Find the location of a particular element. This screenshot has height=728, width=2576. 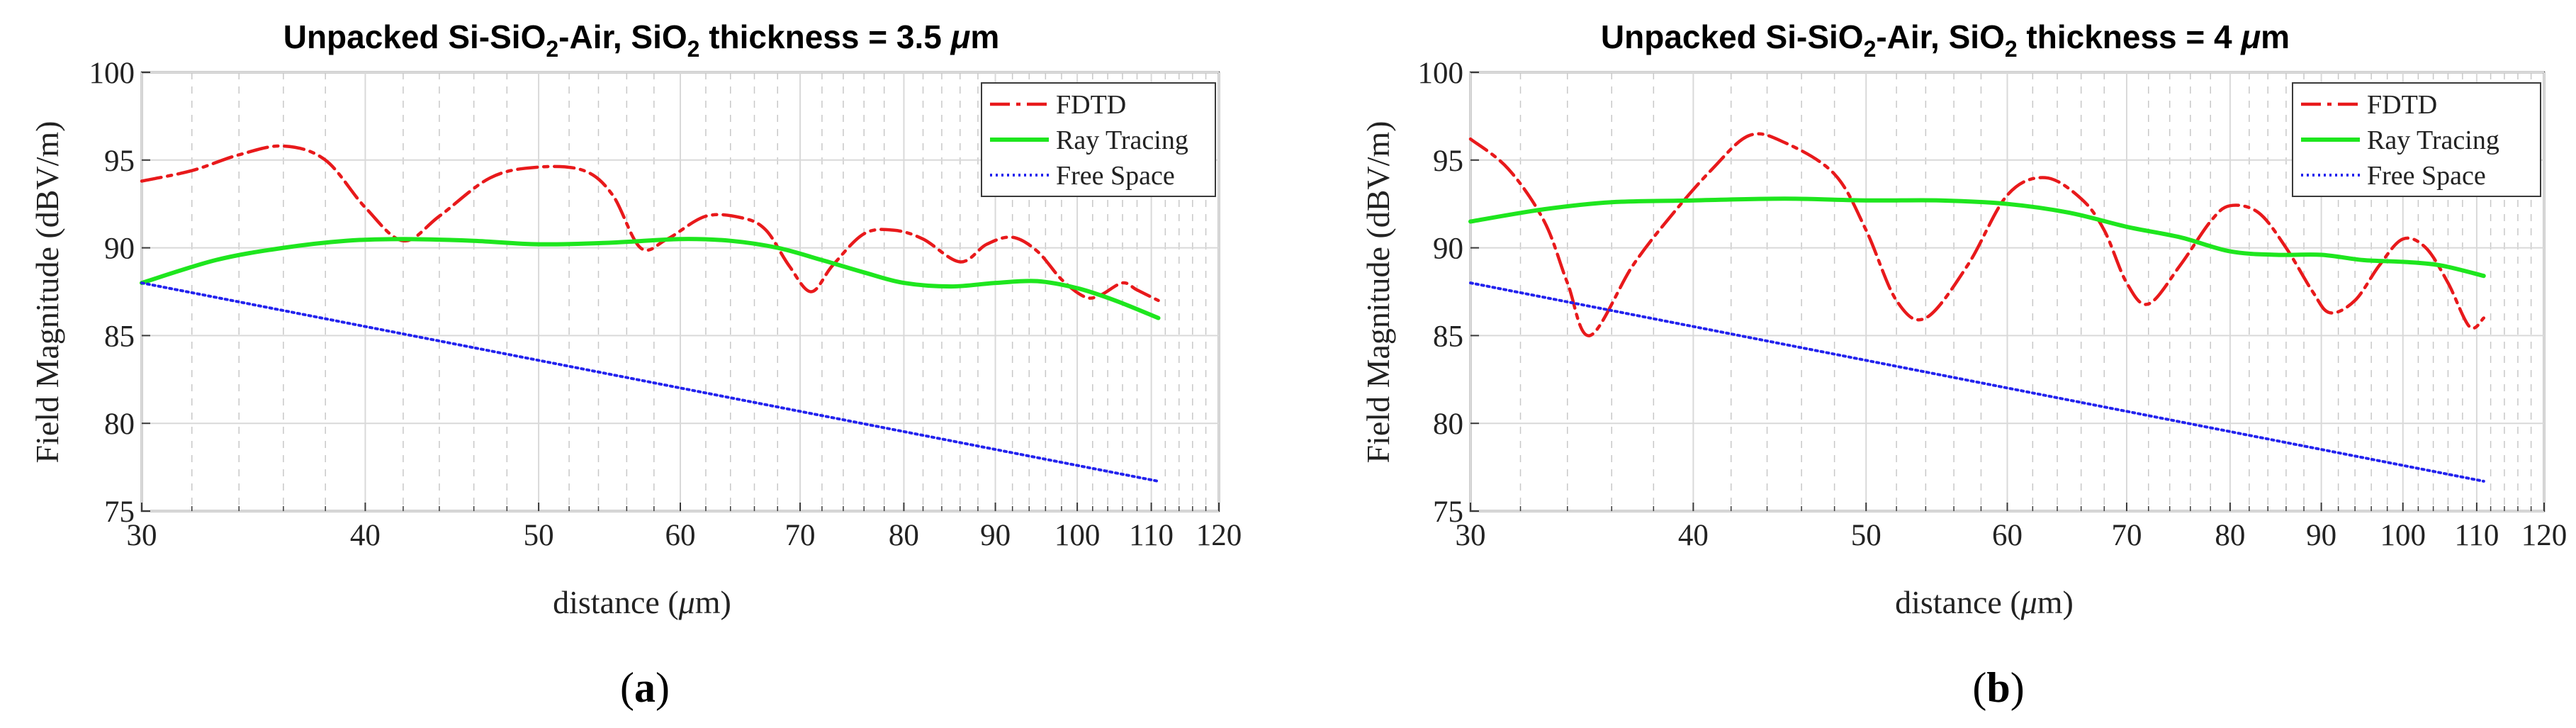

panel-b-legend: FDTD Ray Tracing Free Space is located at coordinates (2416, 139).